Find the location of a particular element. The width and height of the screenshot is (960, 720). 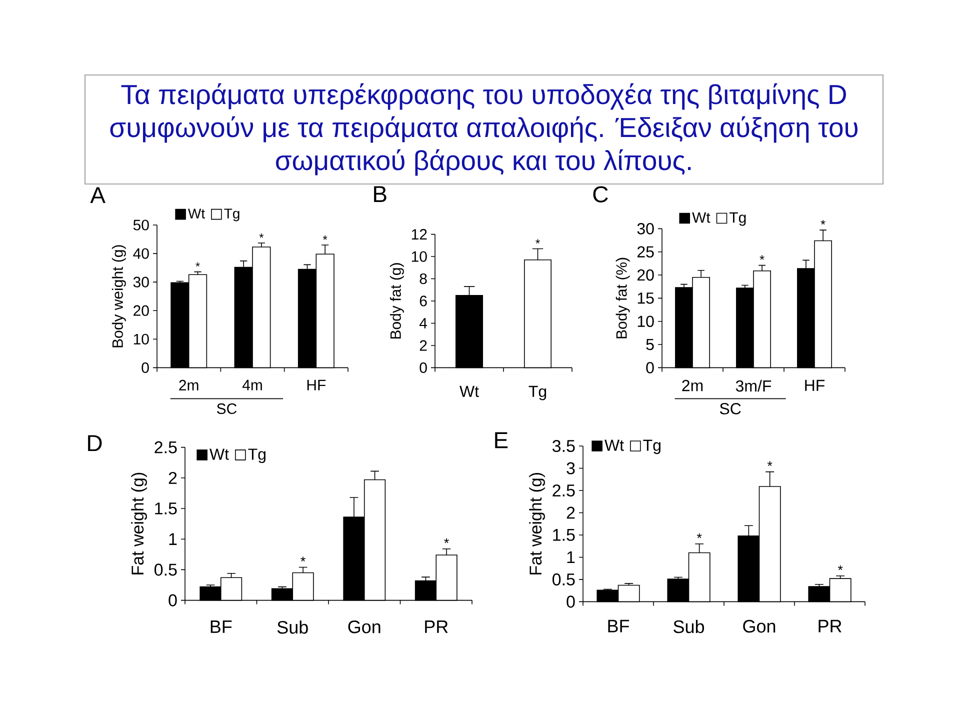

chart-title: E is located at coordinates (501, 440).